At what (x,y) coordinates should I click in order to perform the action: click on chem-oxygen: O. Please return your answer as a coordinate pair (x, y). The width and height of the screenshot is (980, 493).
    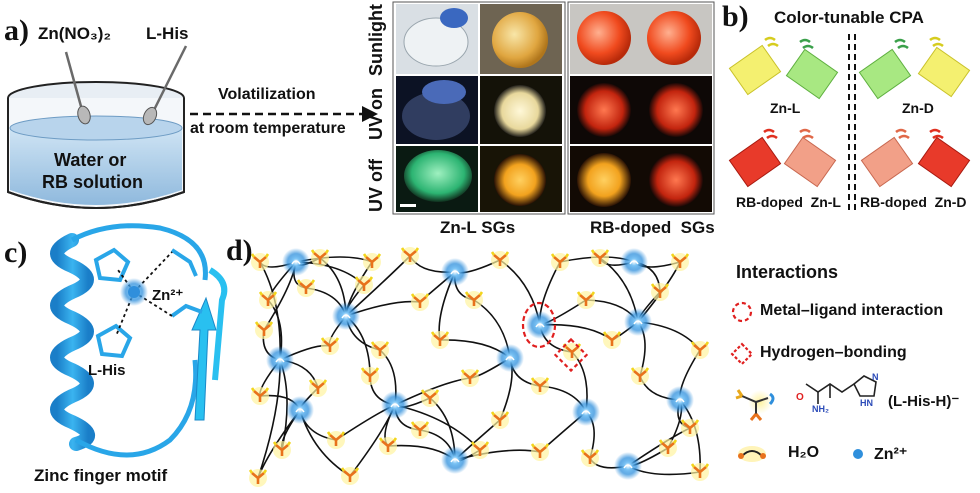
    Looking at the image, I should click on (800, 397).